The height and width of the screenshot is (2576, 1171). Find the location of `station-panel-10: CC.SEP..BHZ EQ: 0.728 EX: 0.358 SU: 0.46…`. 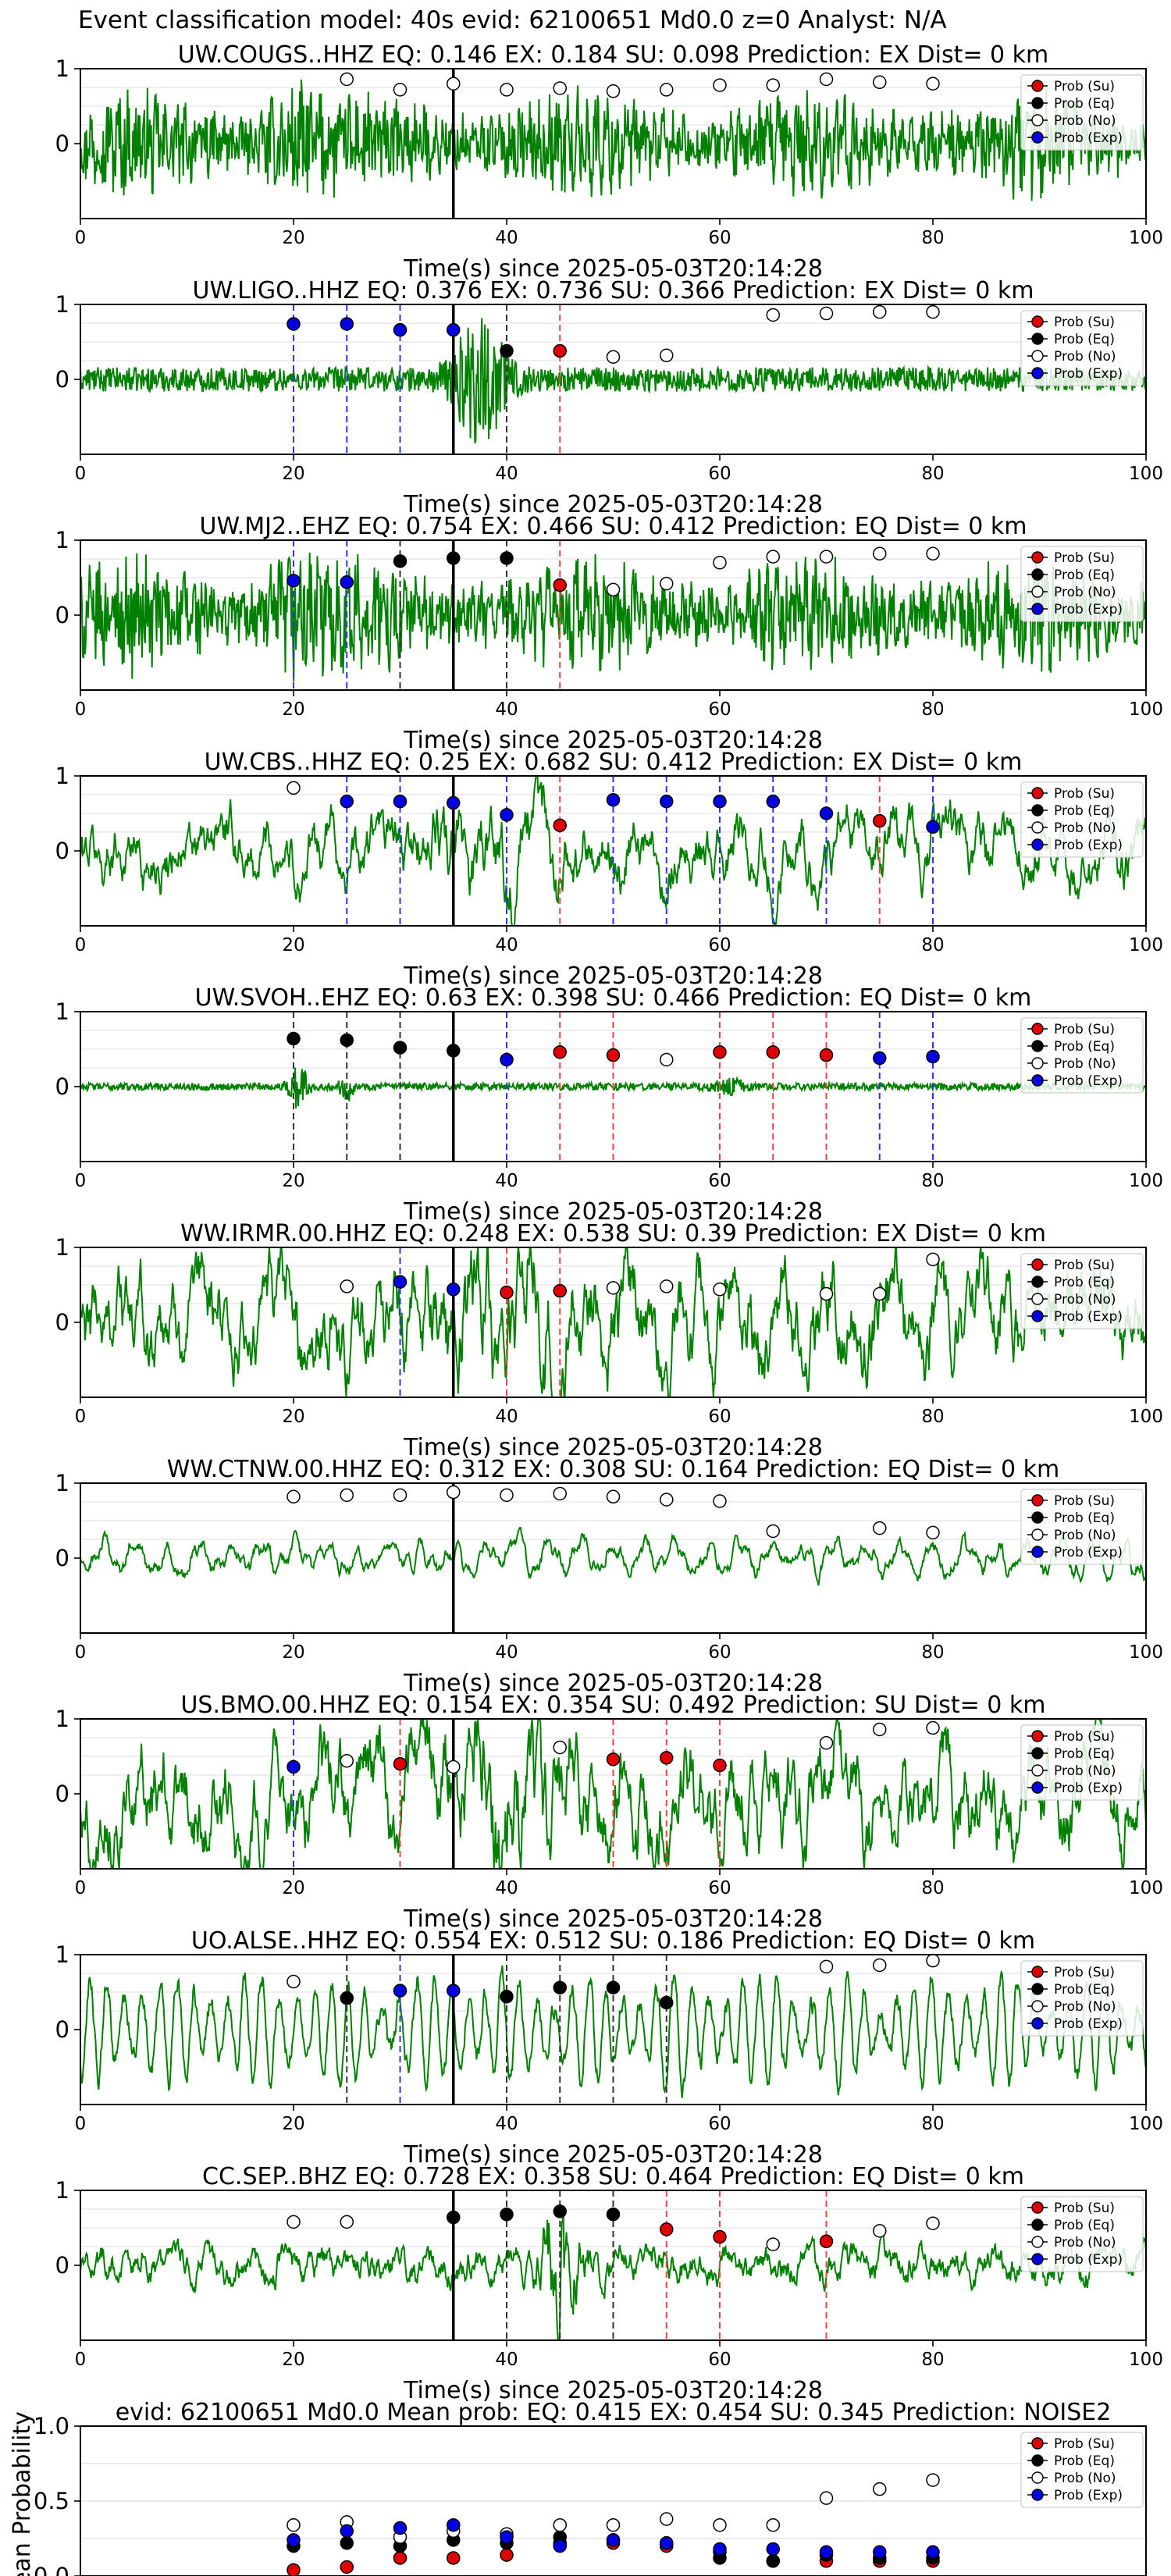

station-panel-10: CC.SEP..BHZ EQ: 0.728 EX: 0.358 SU: 0.46… is located at coordinates (609, 2283).